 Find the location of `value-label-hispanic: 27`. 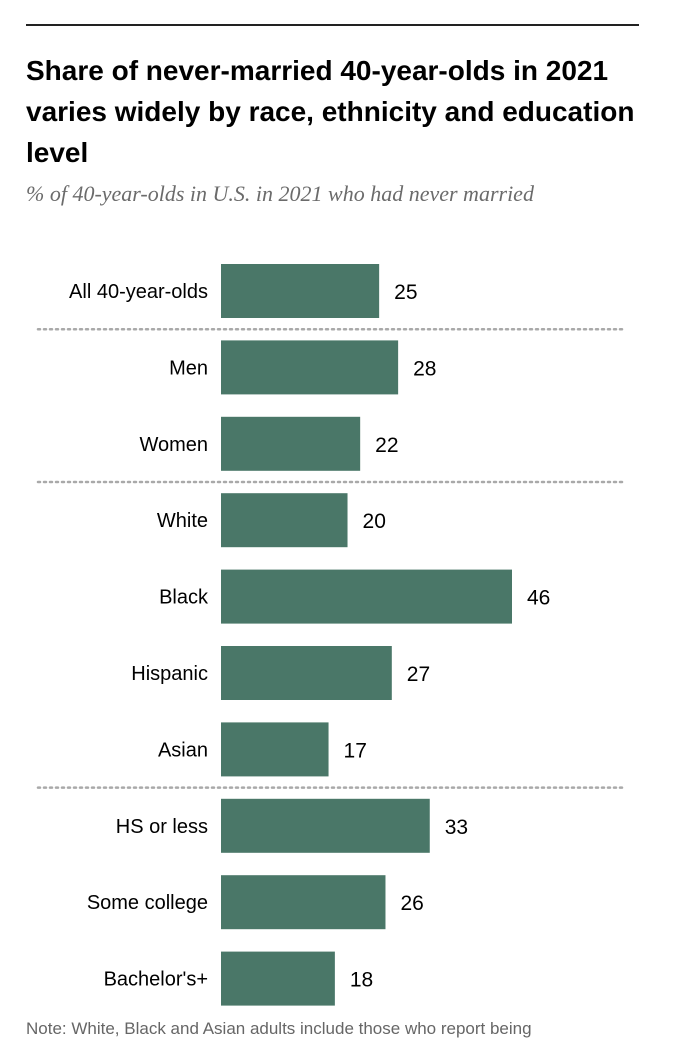

value-label-hispanic: 27 is located at coordinates (418, 674).